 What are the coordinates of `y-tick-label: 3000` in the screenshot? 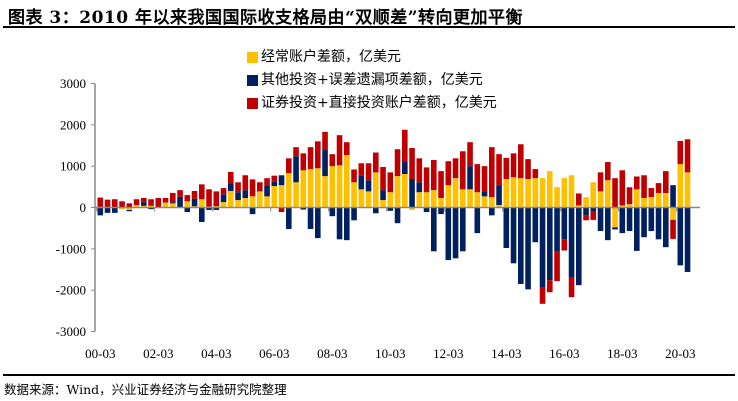 It's located at (73, 83).